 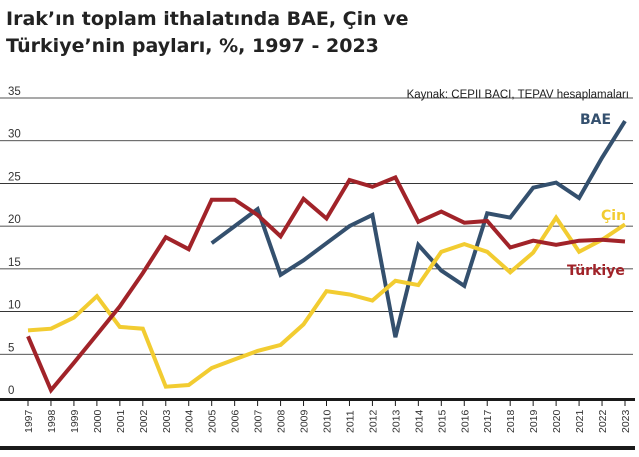 I want to click on x-axis-line, so click(x=317, y=399).